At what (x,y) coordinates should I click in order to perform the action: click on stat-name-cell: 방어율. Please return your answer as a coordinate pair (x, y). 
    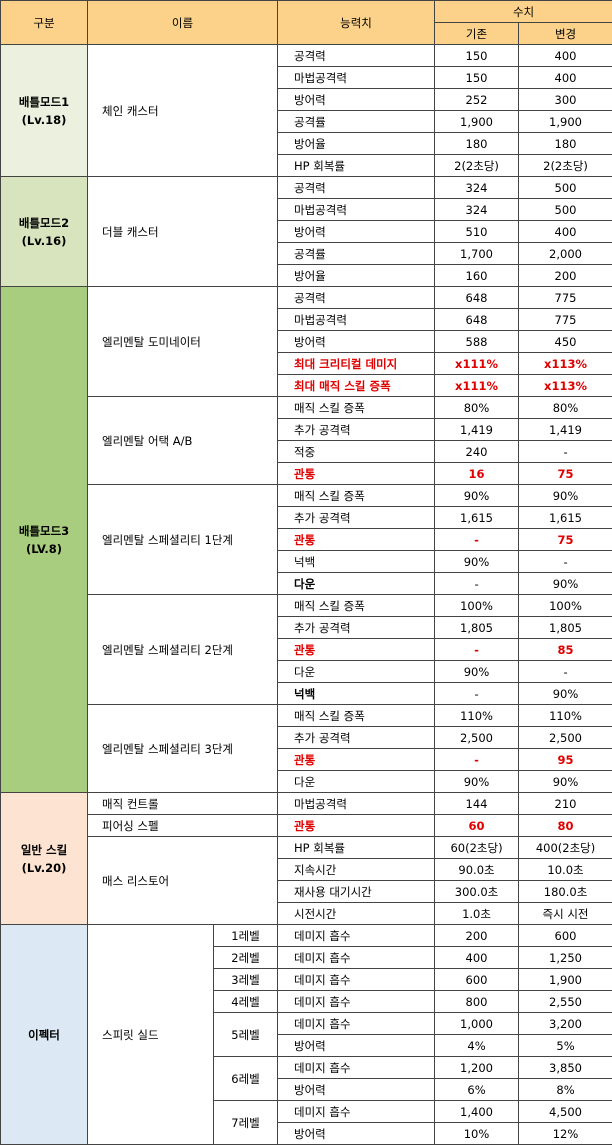
    Looking at the image, I should click on (356, 143).